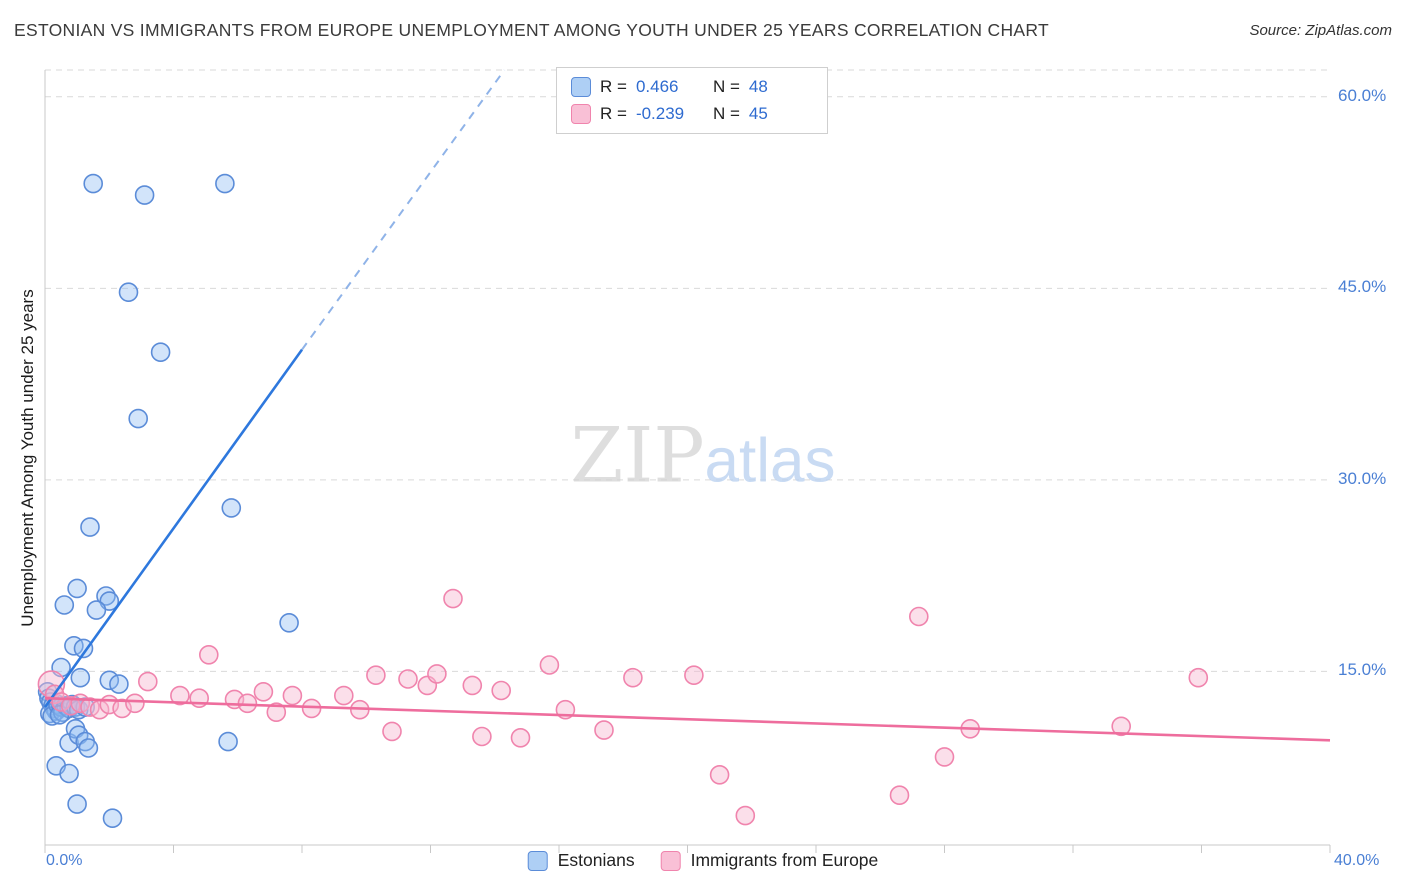  I want to click on r-value: 0.466, so click(657, 86).